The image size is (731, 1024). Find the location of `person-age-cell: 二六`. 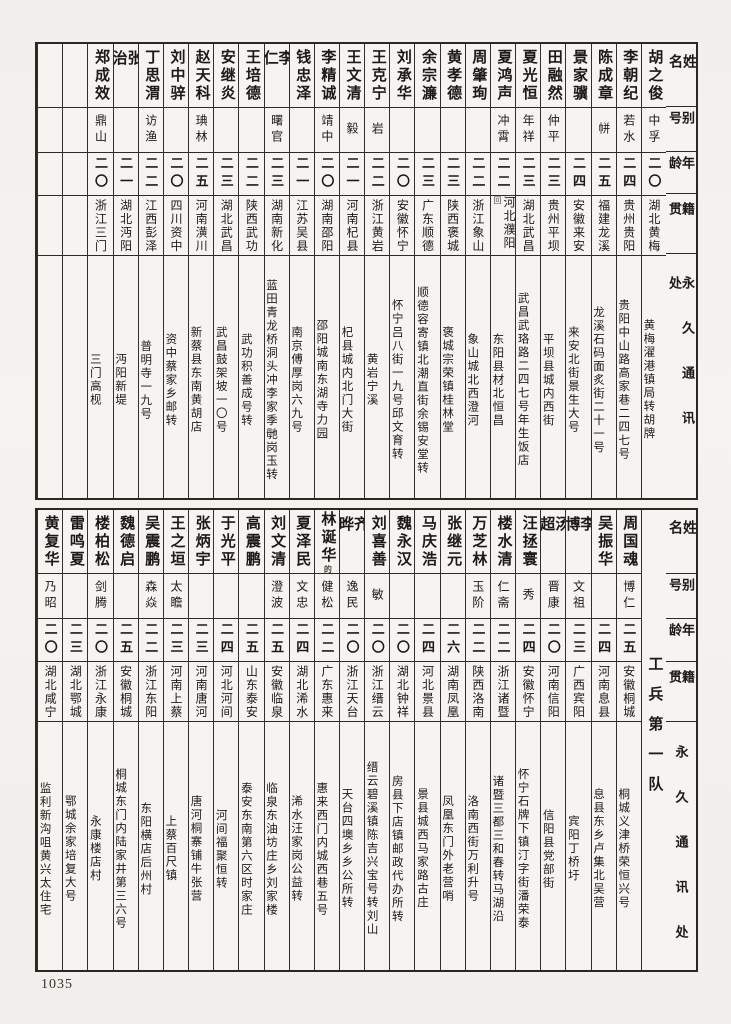

person-age-cell: 二六 is located at coordinates (452, 640).